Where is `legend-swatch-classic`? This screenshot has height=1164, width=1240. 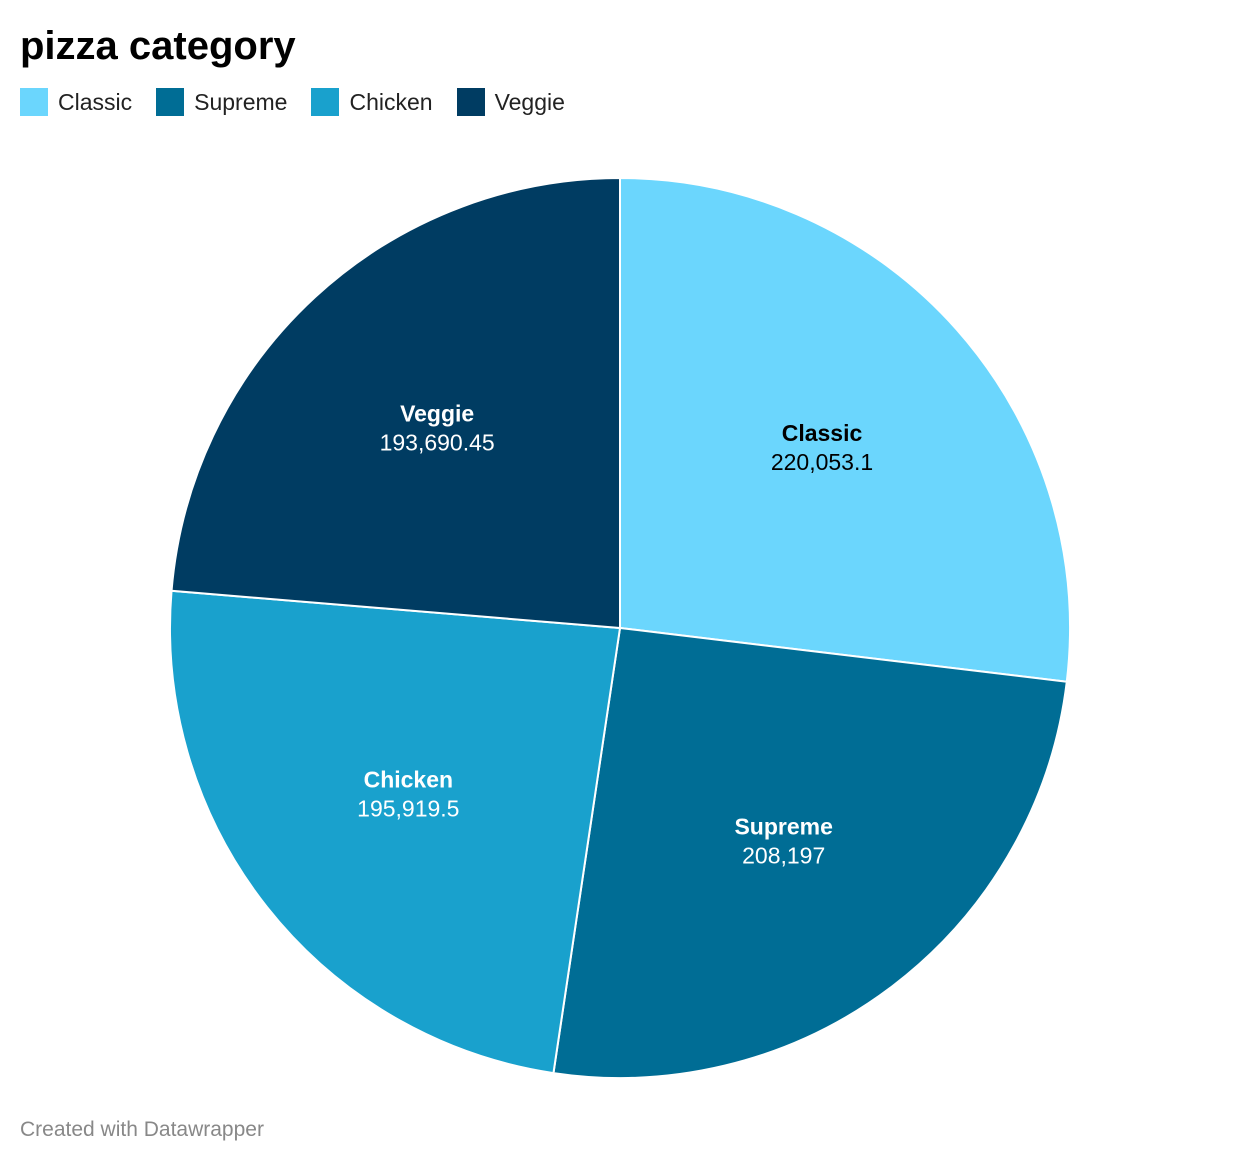 legend-swatch-classic is located at coordinates (34, 102).